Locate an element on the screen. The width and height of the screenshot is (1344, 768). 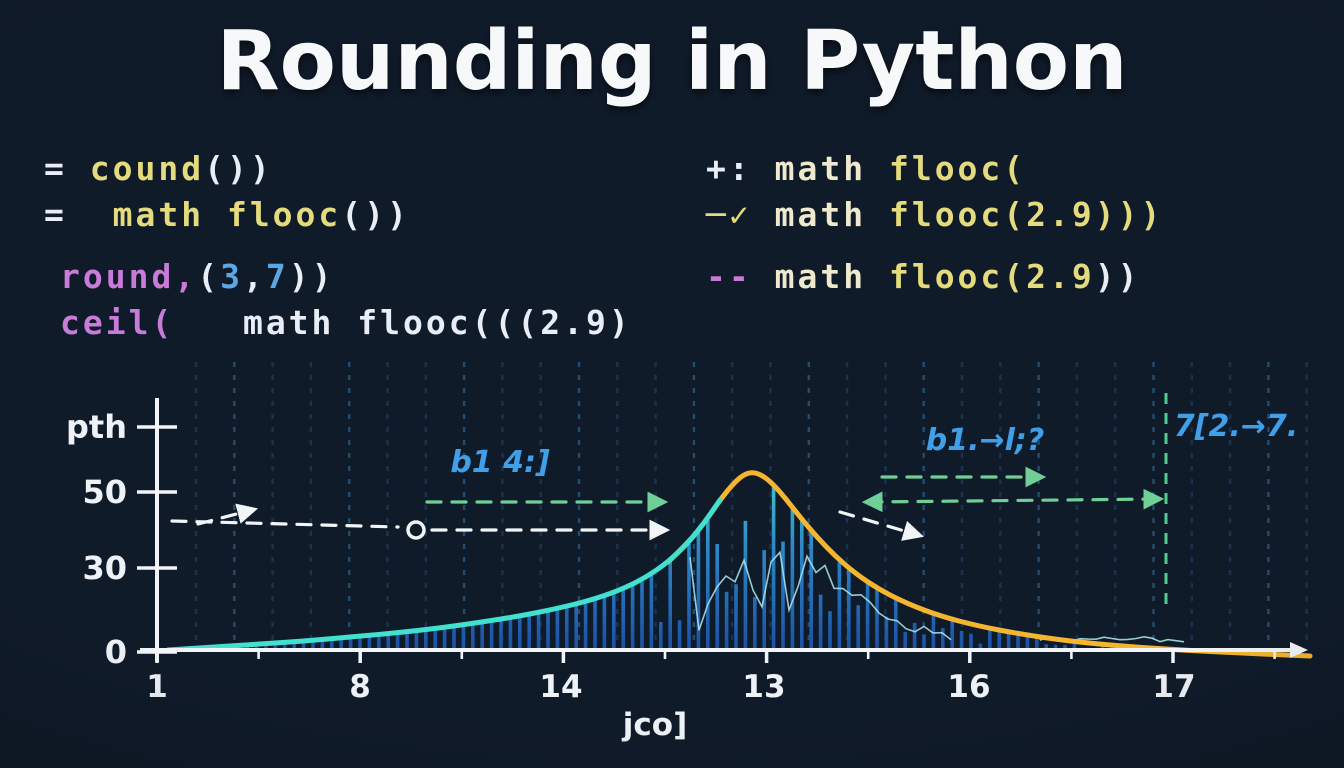
code-segment: flooc(2.9))) is located at coordinates (1026, 214).